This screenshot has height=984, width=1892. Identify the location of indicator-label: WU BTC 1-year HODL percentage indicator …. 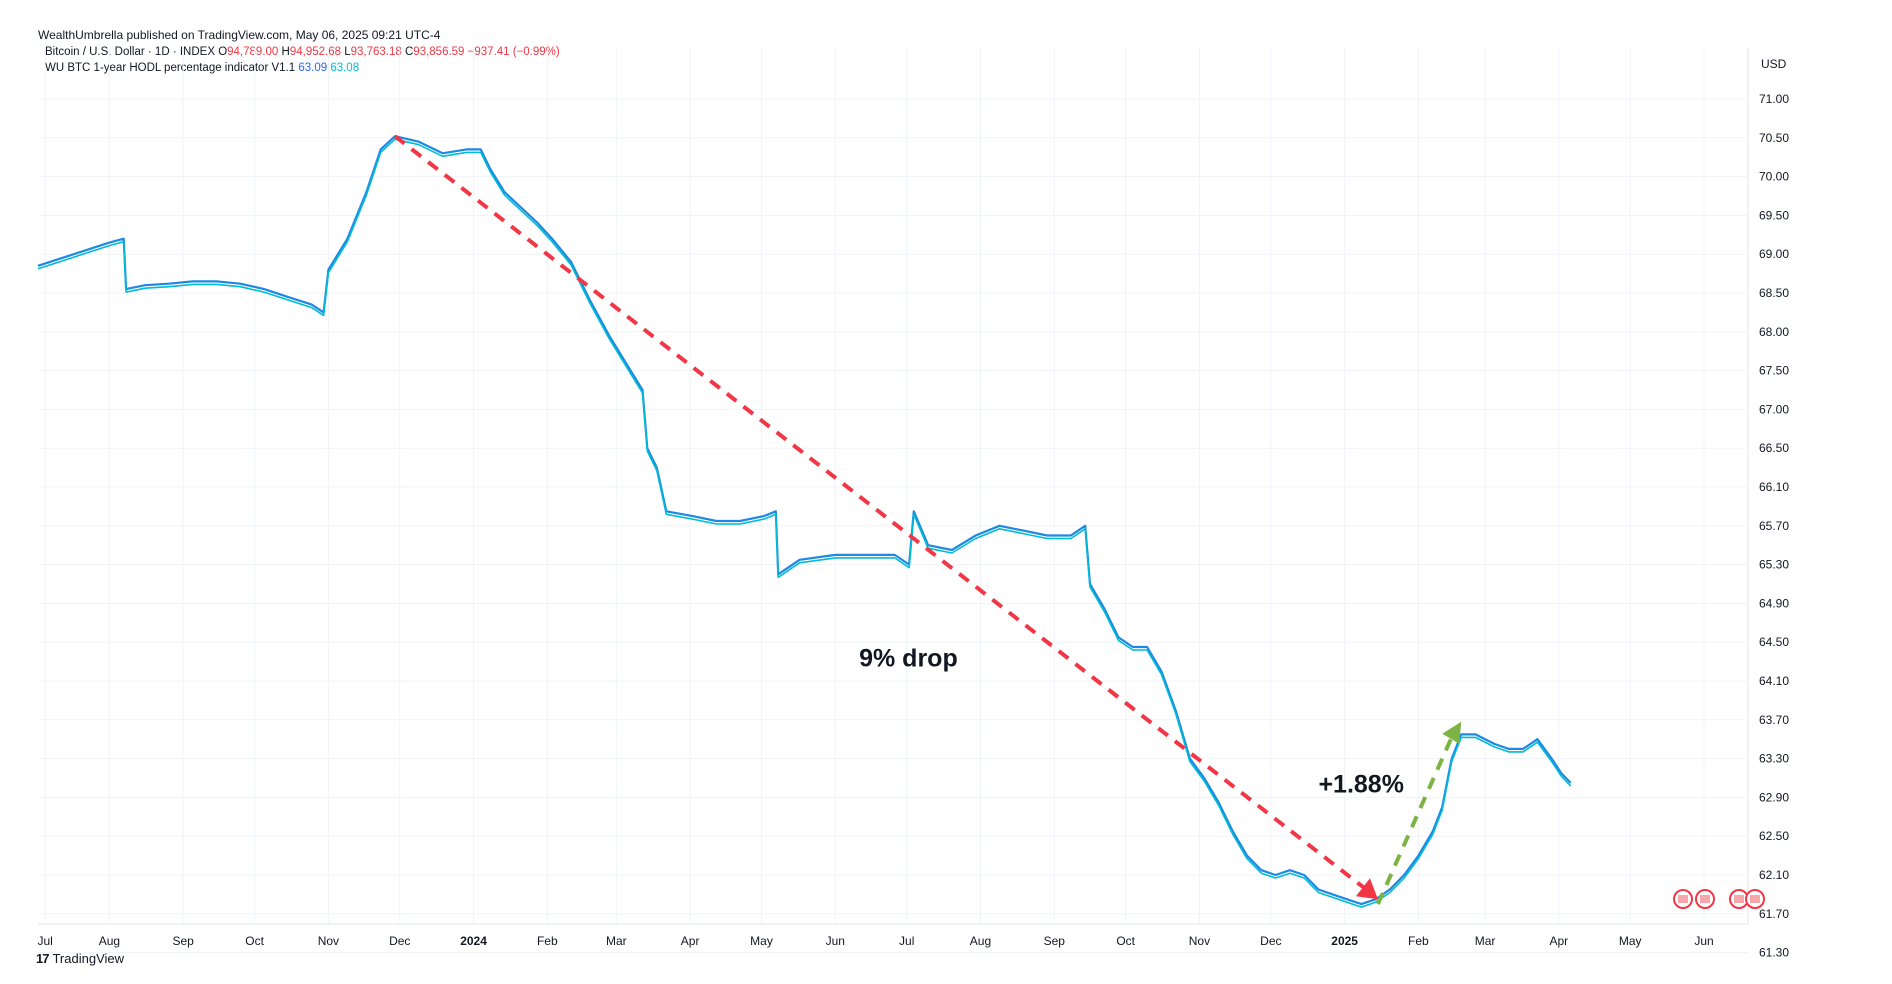
(170, 68).